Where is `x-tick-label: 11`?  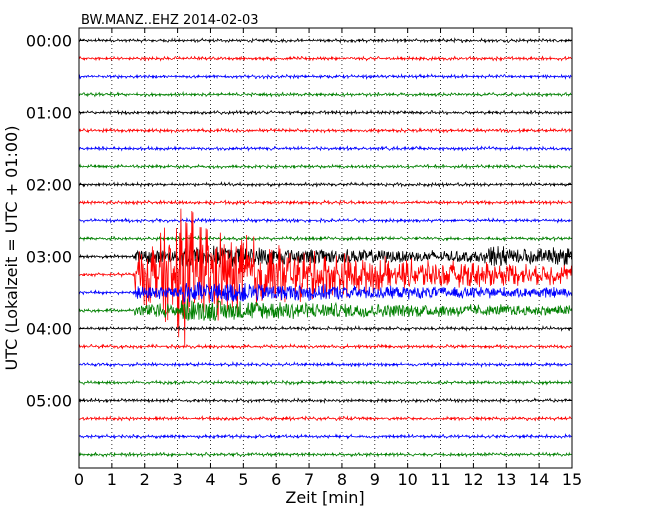
x-tick-label: 11 is located at coordinates (440, 479).